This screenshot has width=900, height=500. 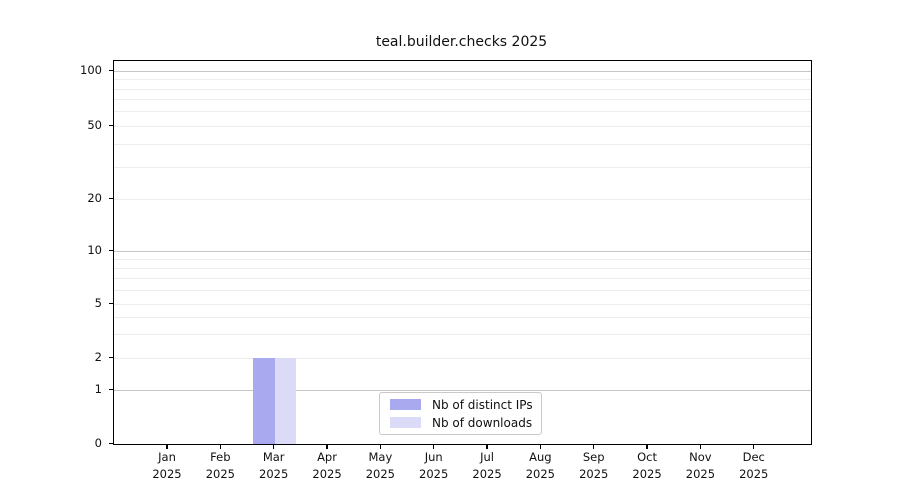 What do you see at coordinates (220, 466) in the screenshot?
I see `x-tick-label: Feb 2025` at bounding box center [220, 466].